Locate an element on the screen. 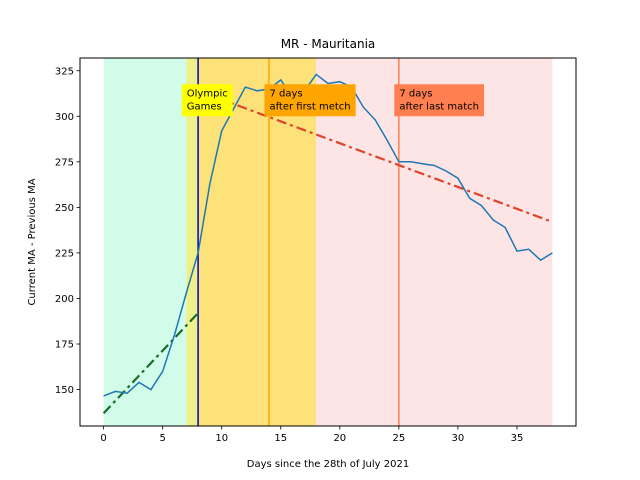 Image resolution: width=640 pixels, height=480 pixels. annotation: 7 days after last match is located at coordinates (439, 100).